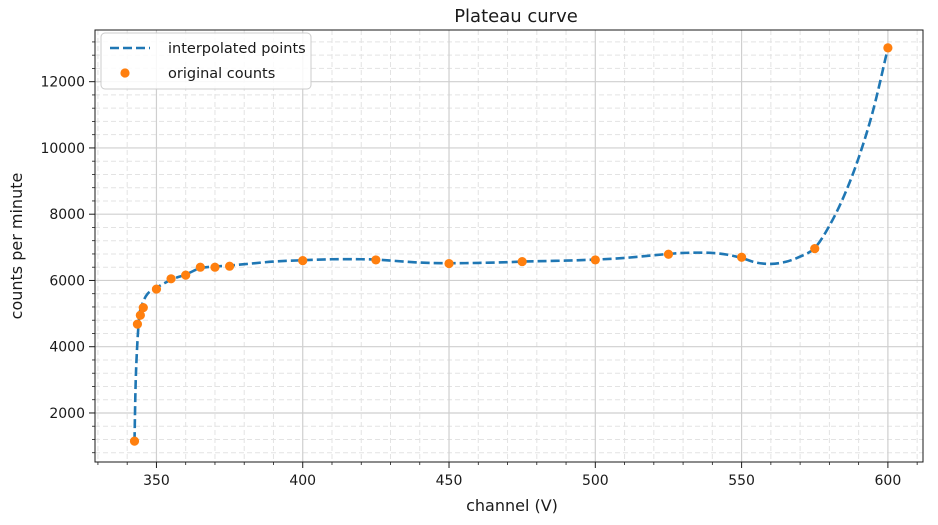 The image size is (938, 525). I want to click on x-axis-label: channel (V), so click(512, 505).